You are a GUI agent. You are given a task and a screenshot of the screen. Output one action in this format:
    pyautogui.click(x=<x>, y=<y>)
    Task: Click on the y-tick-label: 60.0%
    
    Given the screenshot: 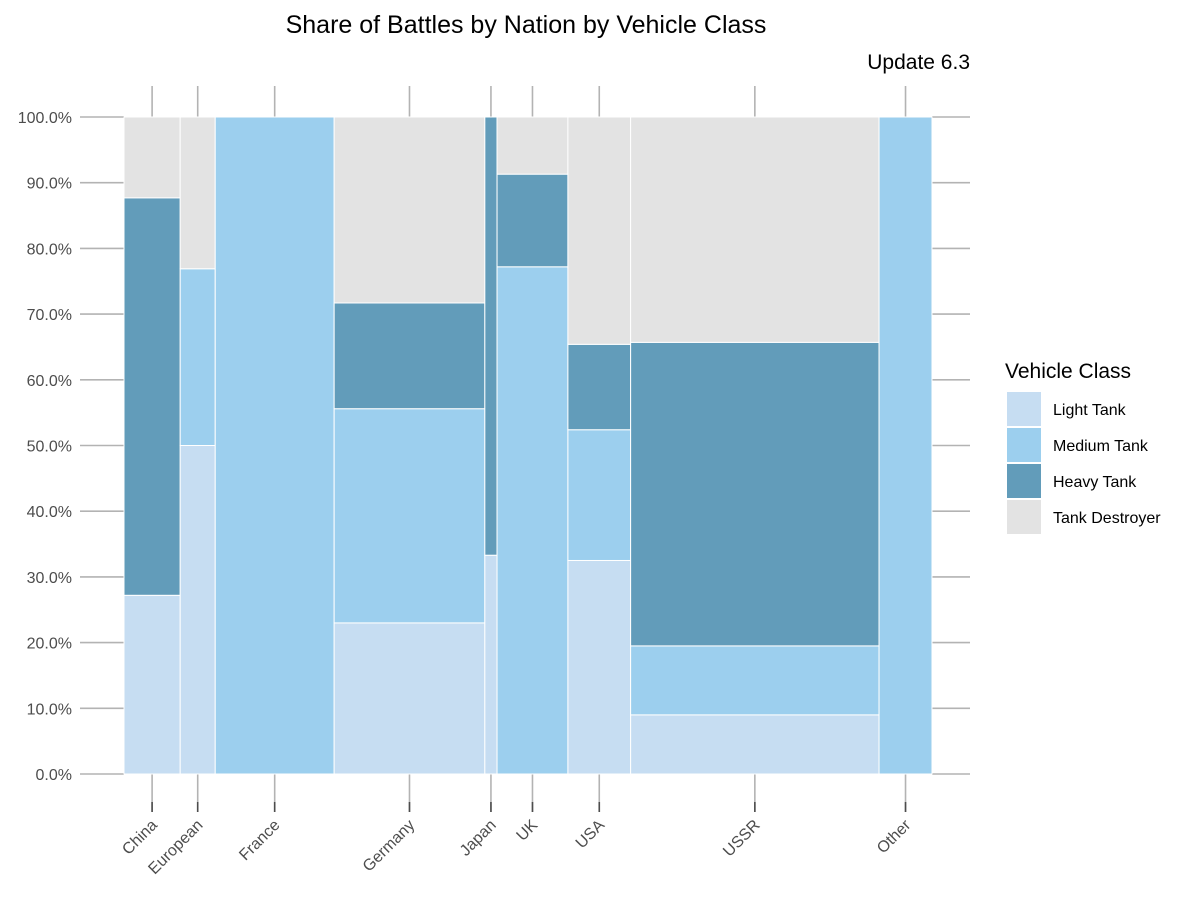 What is the action you would take?
    pyautogui.click(x=49, y=381)
    